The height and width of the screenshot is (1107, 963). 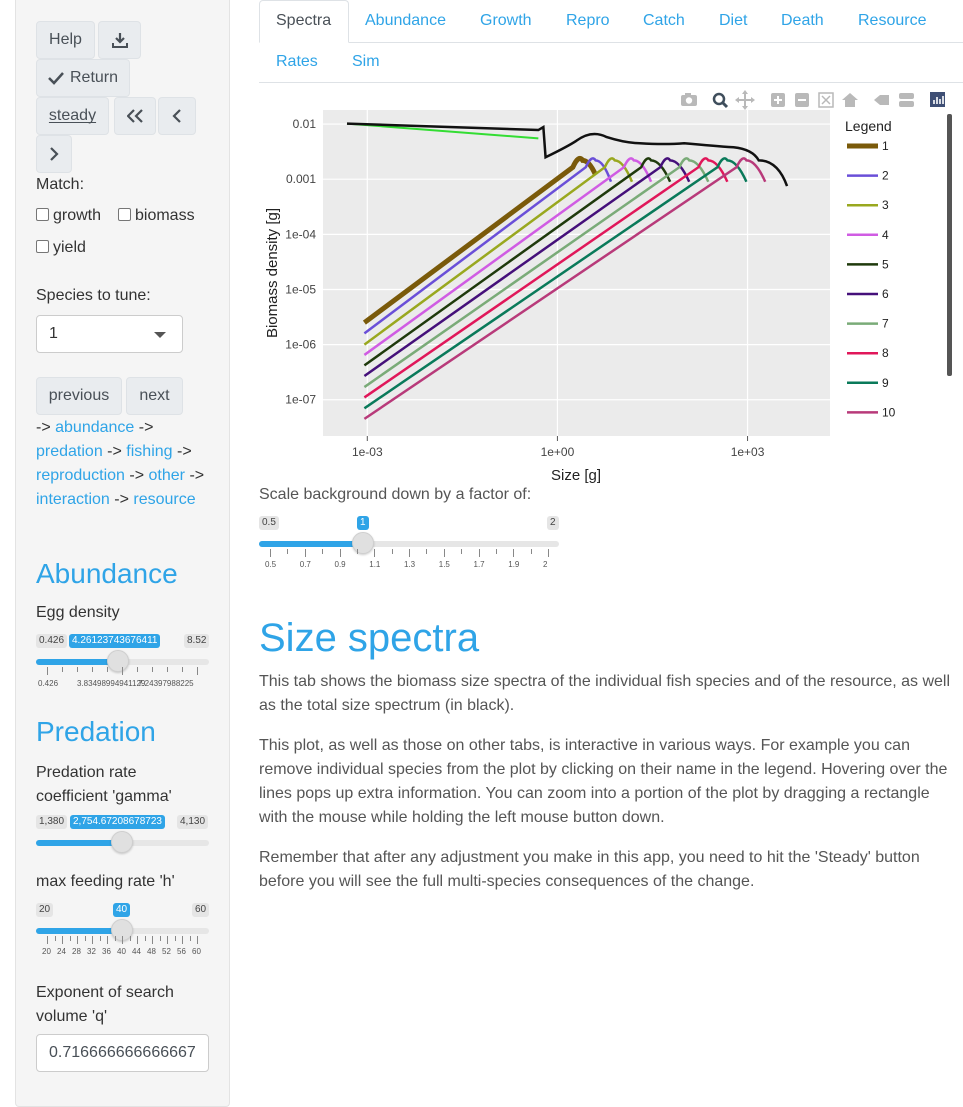 I want to click on y-tick-label: 1e-07, so click(x=300, y=400).